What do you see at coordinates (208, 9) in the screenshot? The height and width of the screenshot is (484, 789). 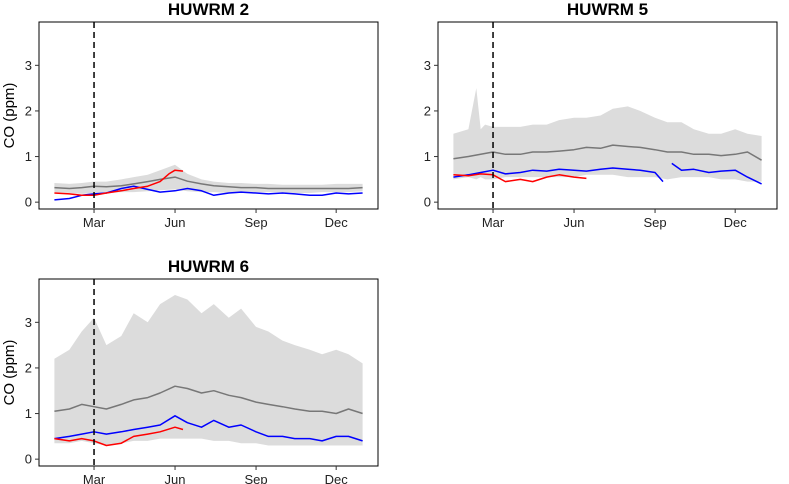 I see `panel-title: HUWRM 2` at bounding box center [208, 9].